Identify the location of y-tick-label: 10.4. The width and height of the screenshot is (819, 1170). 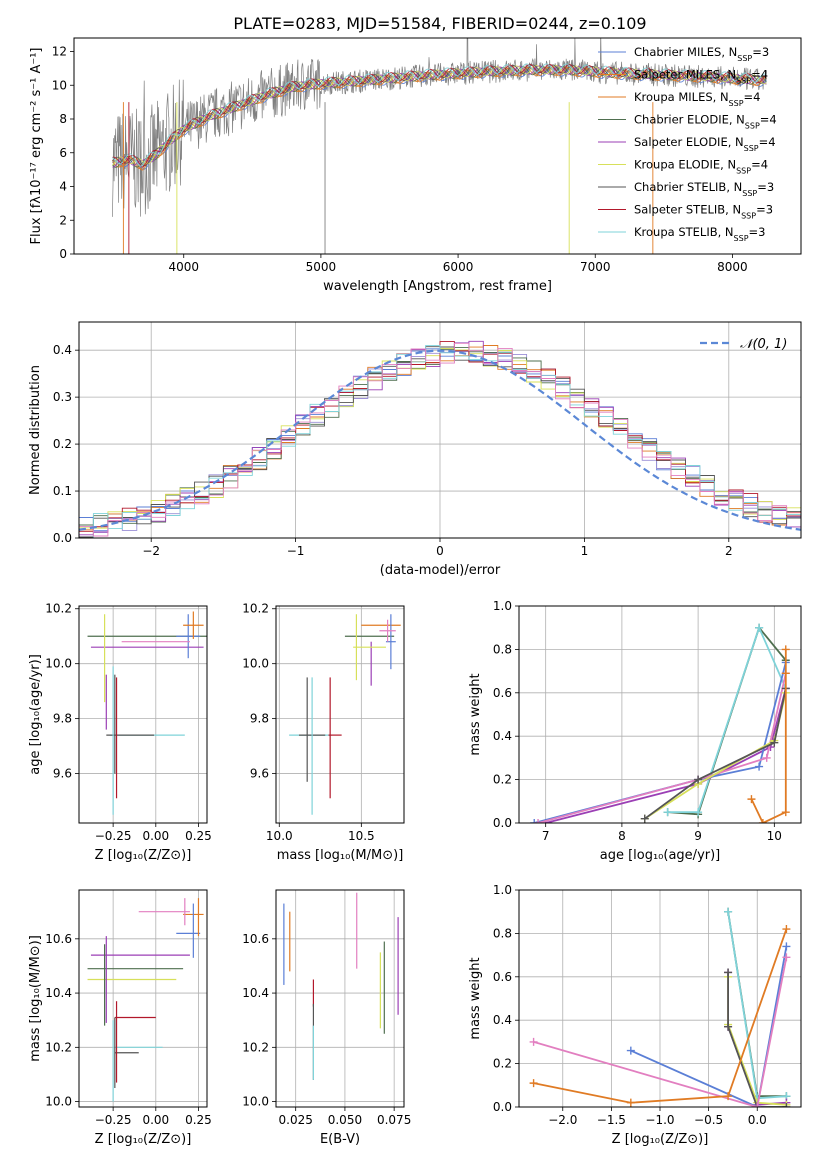
(58, 993).